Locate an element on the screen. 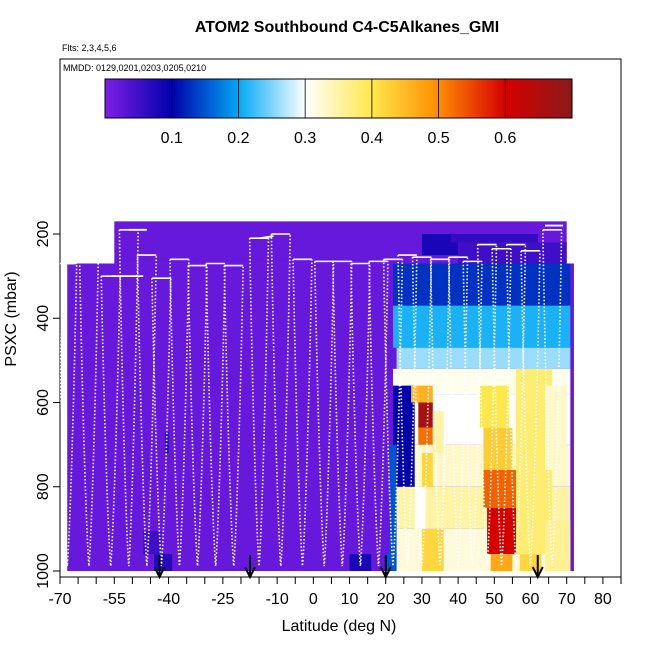  colorbar-ticks: 0.1 0.2 0.3 0.4 0.5 0.6 is located at coordinates (339, 113).